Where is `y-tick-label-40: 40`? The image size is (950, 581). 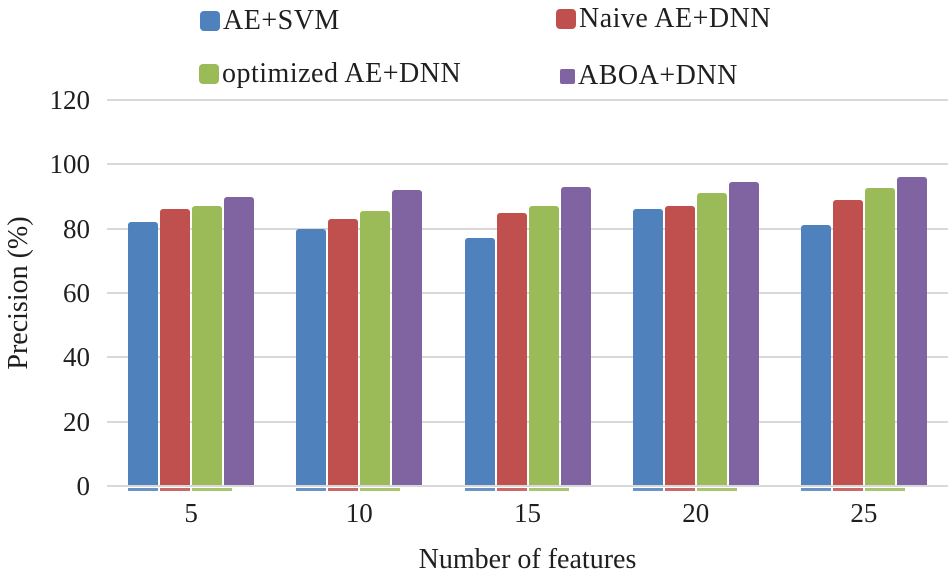
y-tick-label-40: 40 is located at coordinates (76, 357).